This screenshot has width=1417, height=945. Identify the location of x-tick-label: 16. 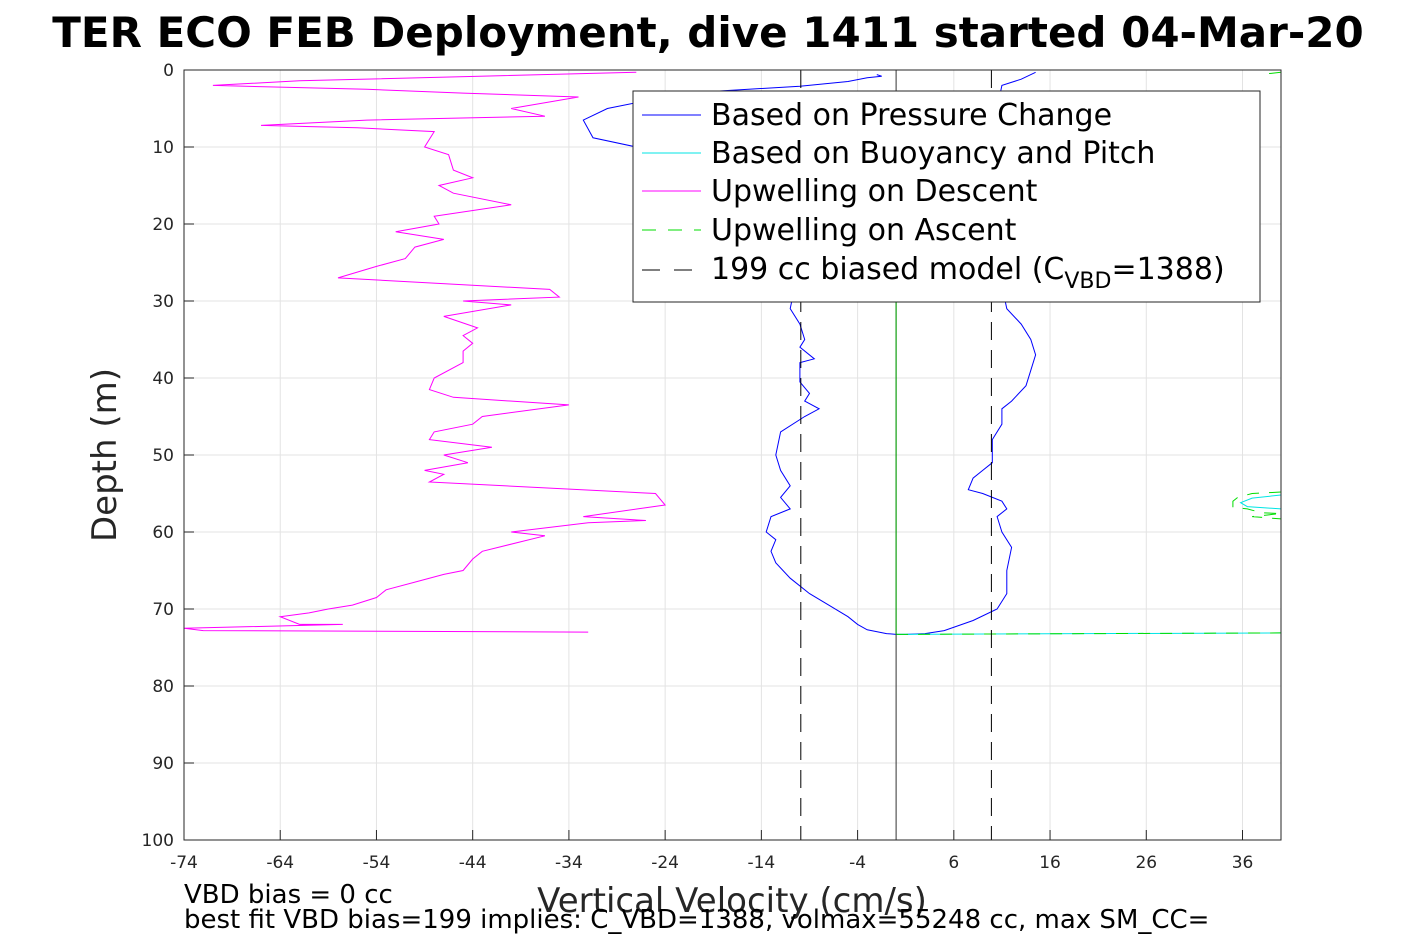
(1050, 863).